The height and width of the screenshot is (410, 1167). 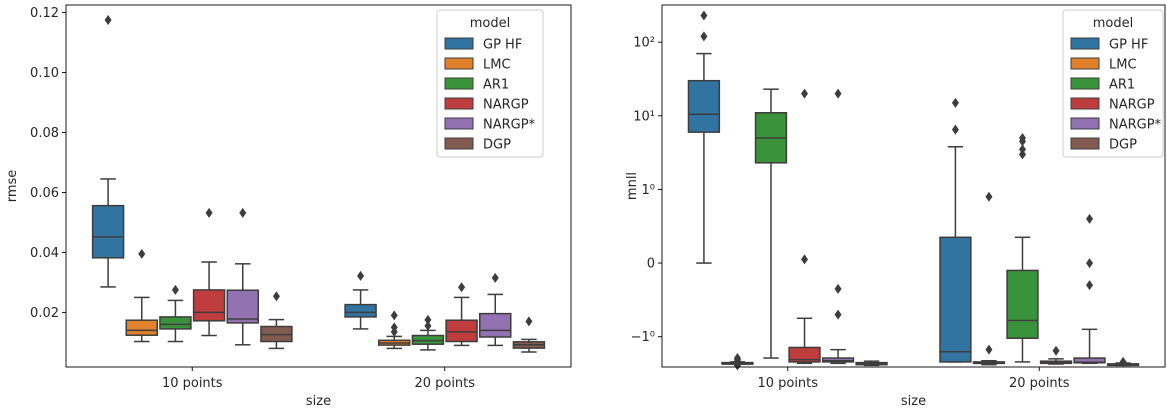 I want to click on y-axis-label: mnll, so click(x=632, y=186).